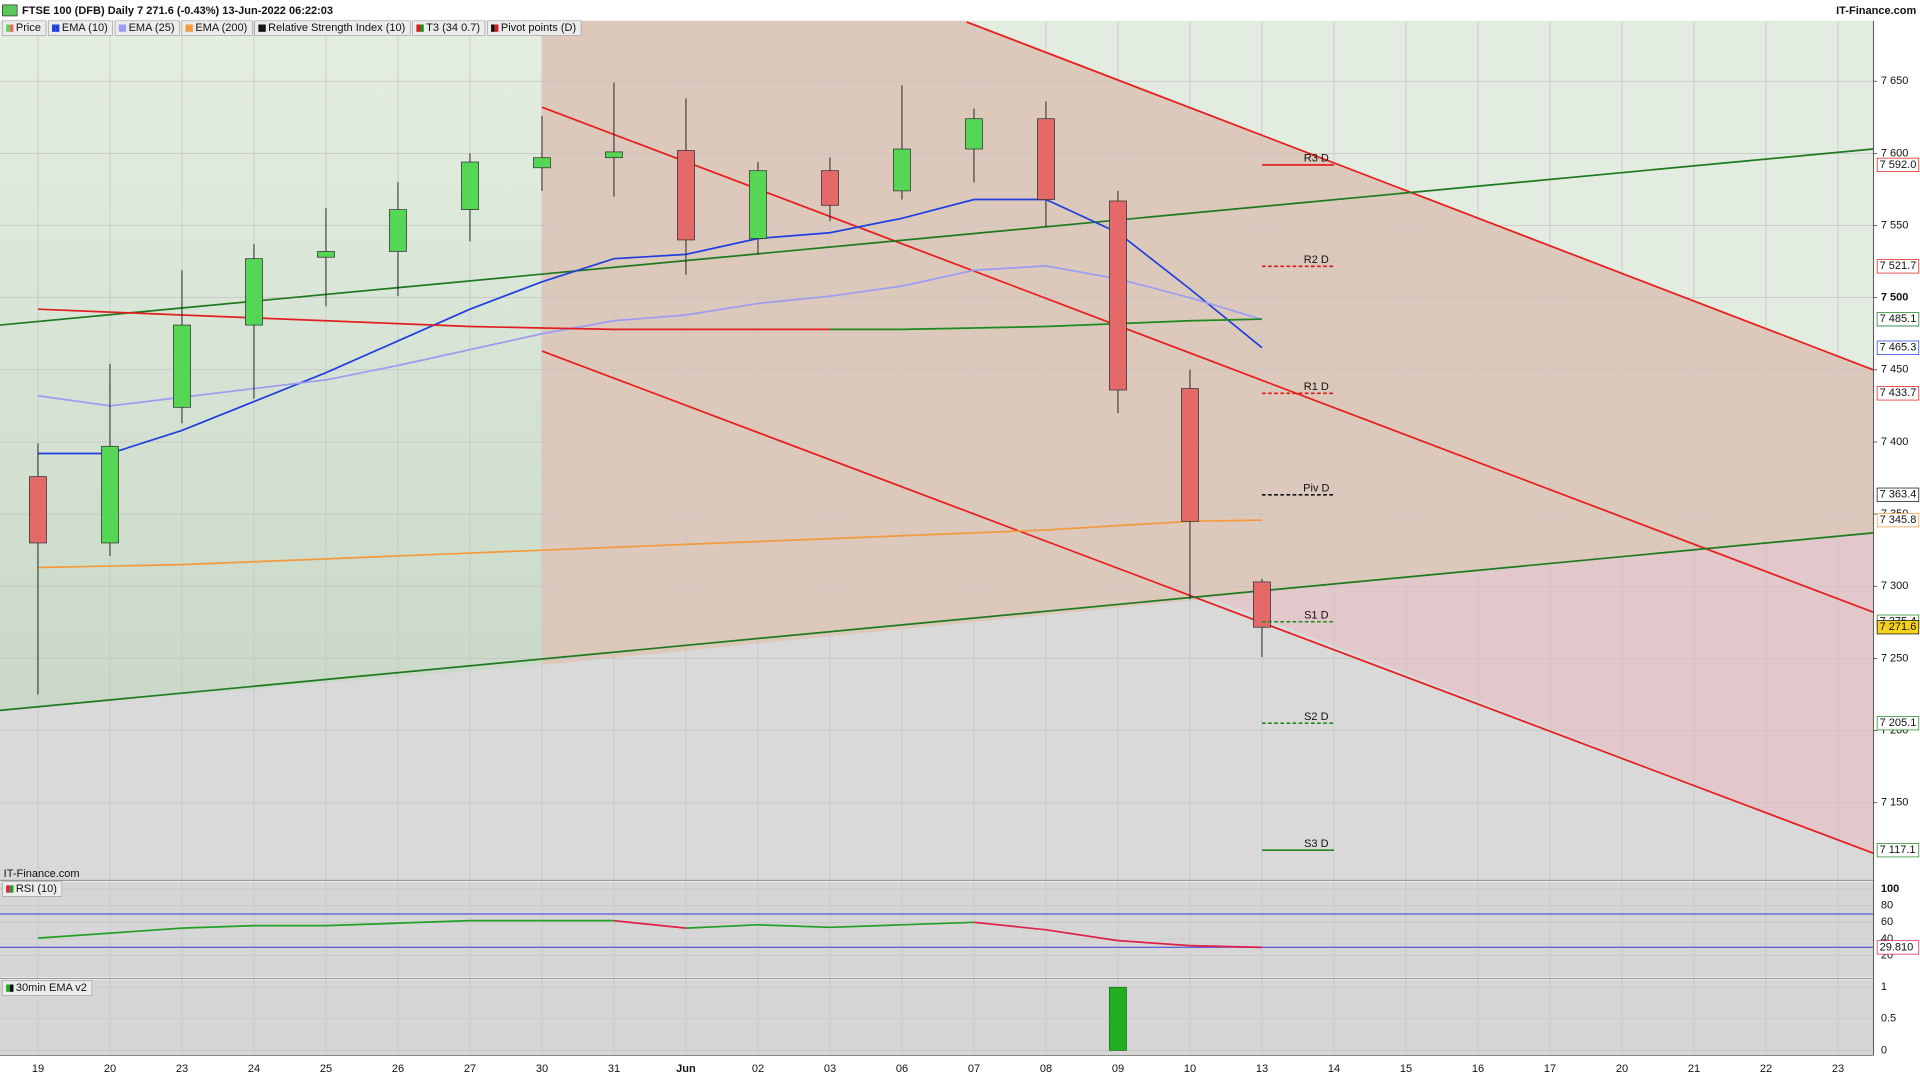  I want to click on y-tick-label: 7 550, so click(1895, 225).